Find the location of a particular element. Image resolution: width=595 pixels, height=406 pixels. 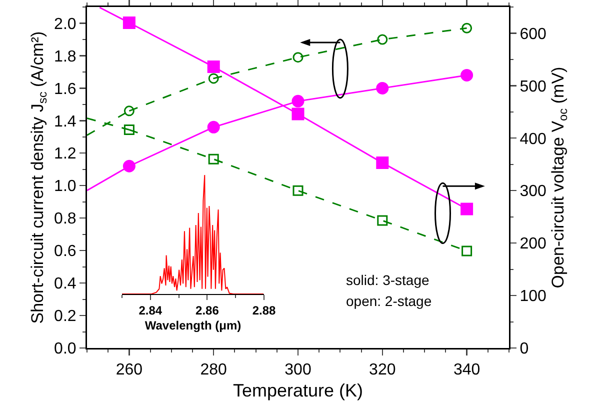

x-tick-label: 320 is located at coordinates (382, 370).